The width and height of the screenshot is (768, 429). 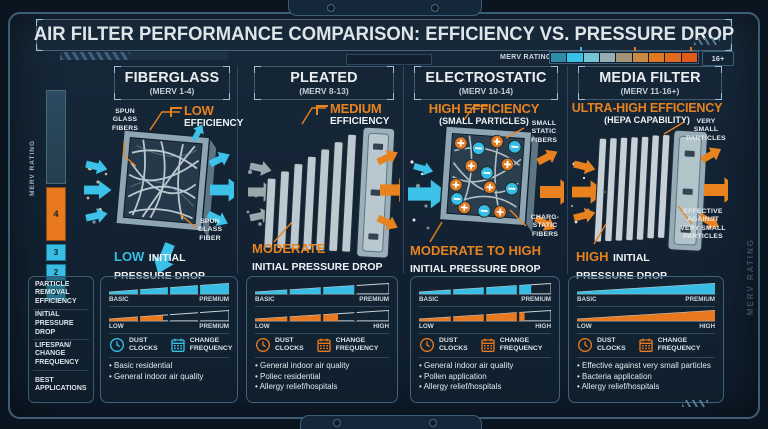 What do you see at coordinates (329, 192) in the screenshot?
I see `pleated-filter` at bounding box center [329, 192].